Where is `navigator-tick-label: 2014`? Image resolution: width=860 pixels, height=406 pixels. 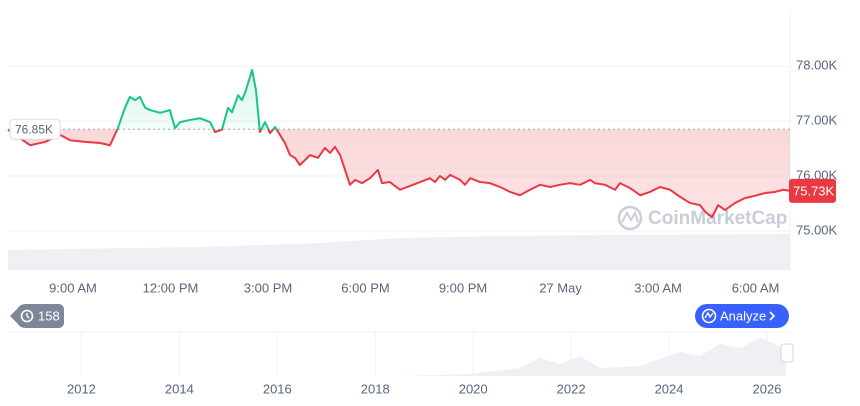 navigator-tick-label: 2014 is located at coordinates (179, 388).